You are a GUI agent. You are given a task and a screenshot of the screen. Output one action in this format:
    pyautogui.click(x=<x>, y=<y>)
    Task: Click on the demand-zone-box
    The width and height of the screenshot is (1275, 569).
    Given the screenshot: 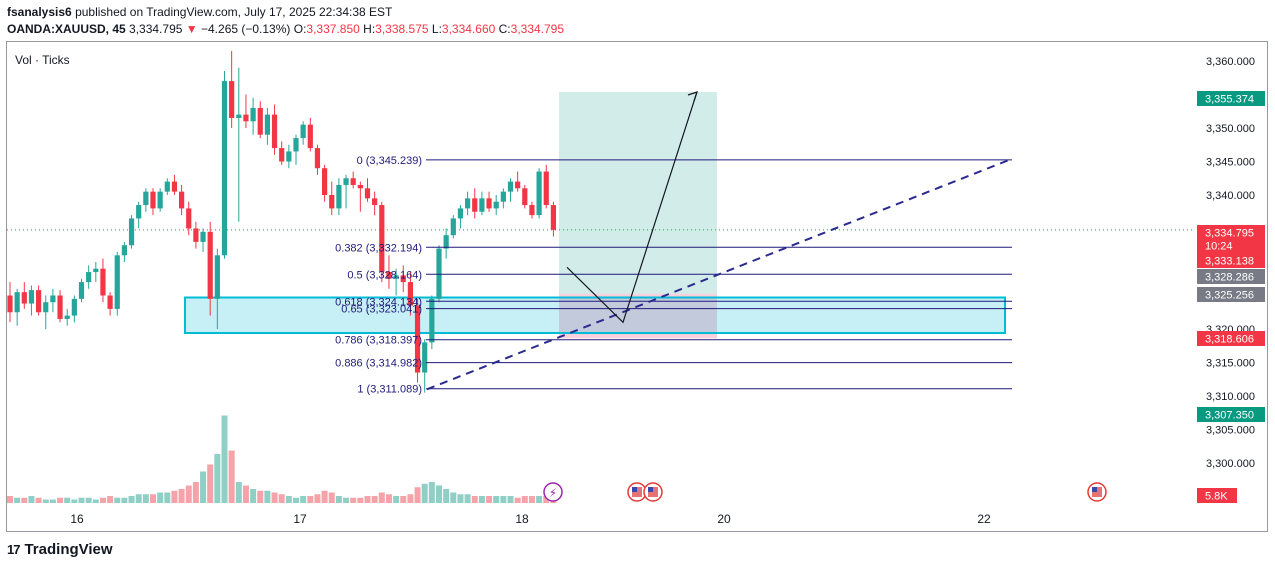 What is the action you would take?
    pyautogui.click(x=595, y=315)
    